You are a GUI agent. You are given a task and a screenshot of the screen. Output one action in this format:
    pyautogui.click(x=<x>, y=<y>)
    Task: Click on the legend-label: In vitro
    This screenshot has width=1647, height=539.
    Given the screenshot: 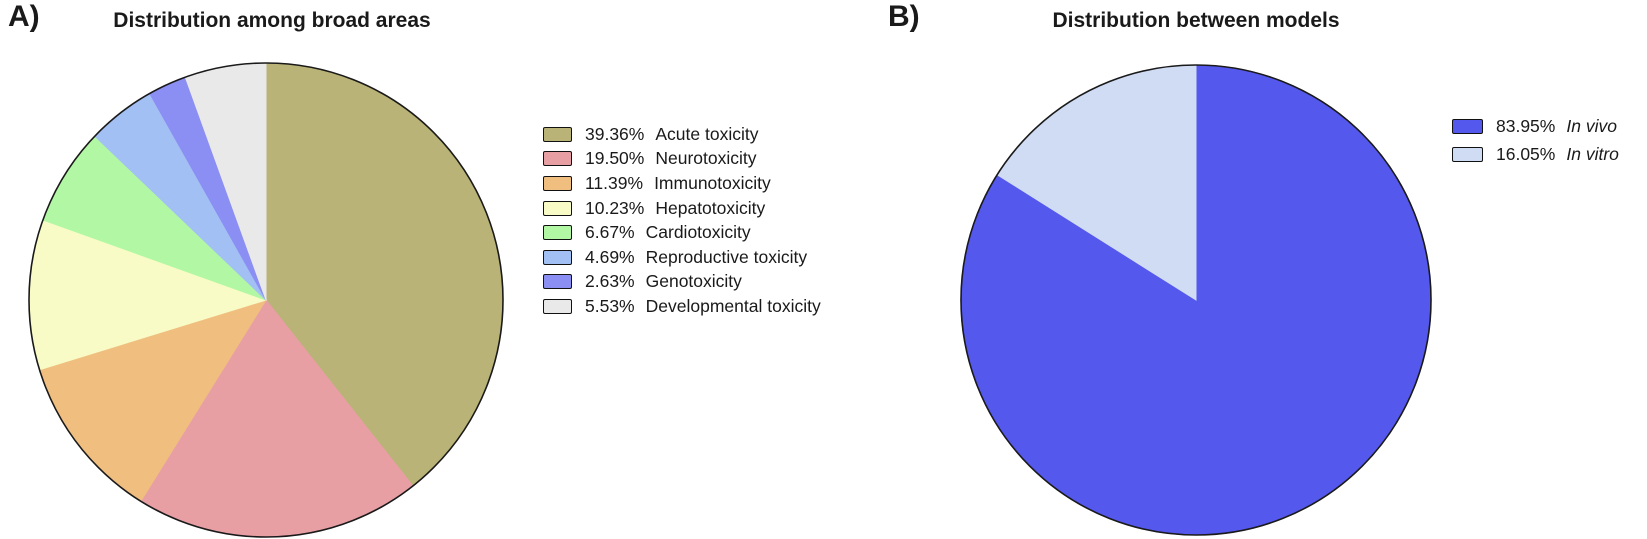 What is the action you would take?
    pyautogui.click(x=1592, y=154)
    